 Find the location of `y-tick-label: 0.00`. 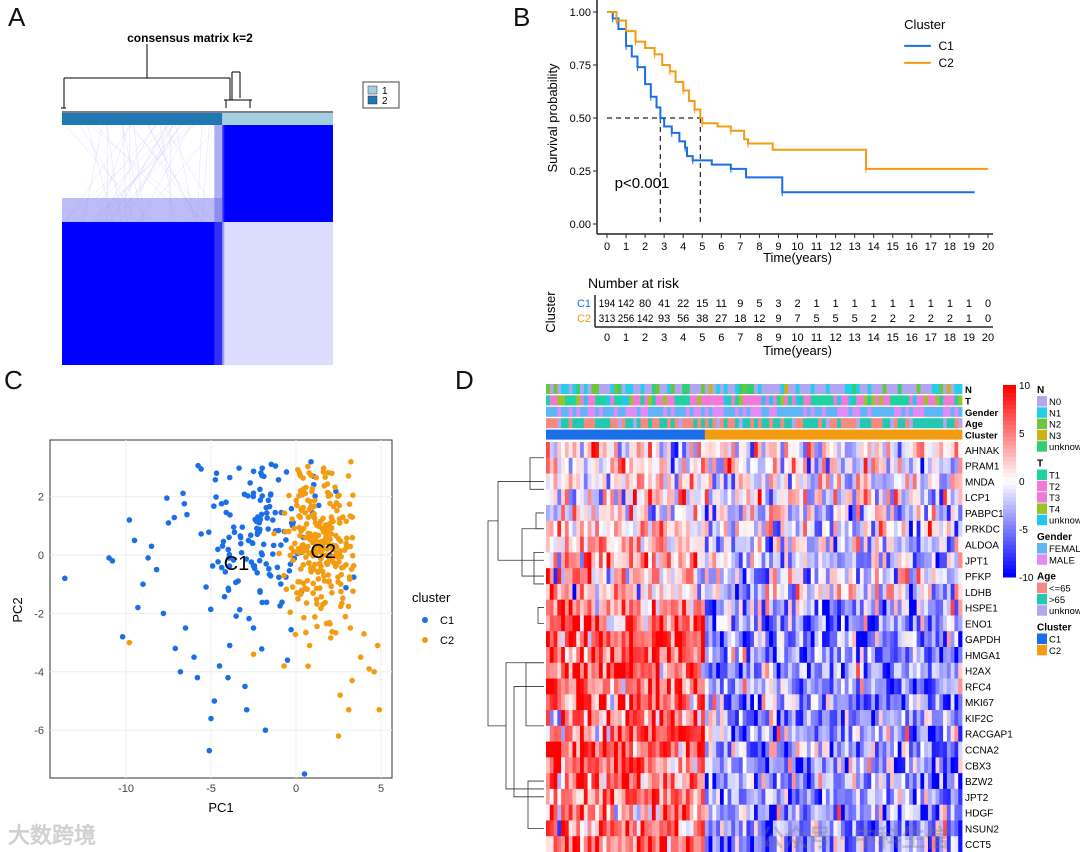

y-tick-label: 0.00 is located at coordinates (580, 225).